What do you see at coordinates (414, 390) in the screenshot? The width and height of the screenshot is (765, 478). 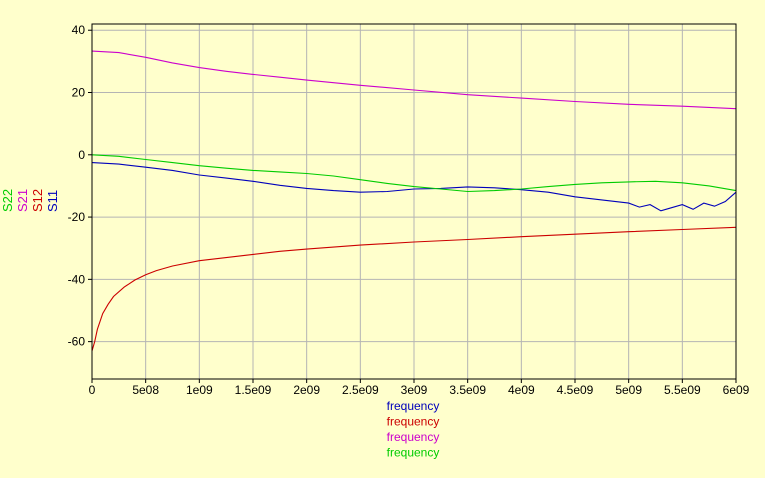 I see `x-tick-label: 3e09` at bounding box center [414, 390].